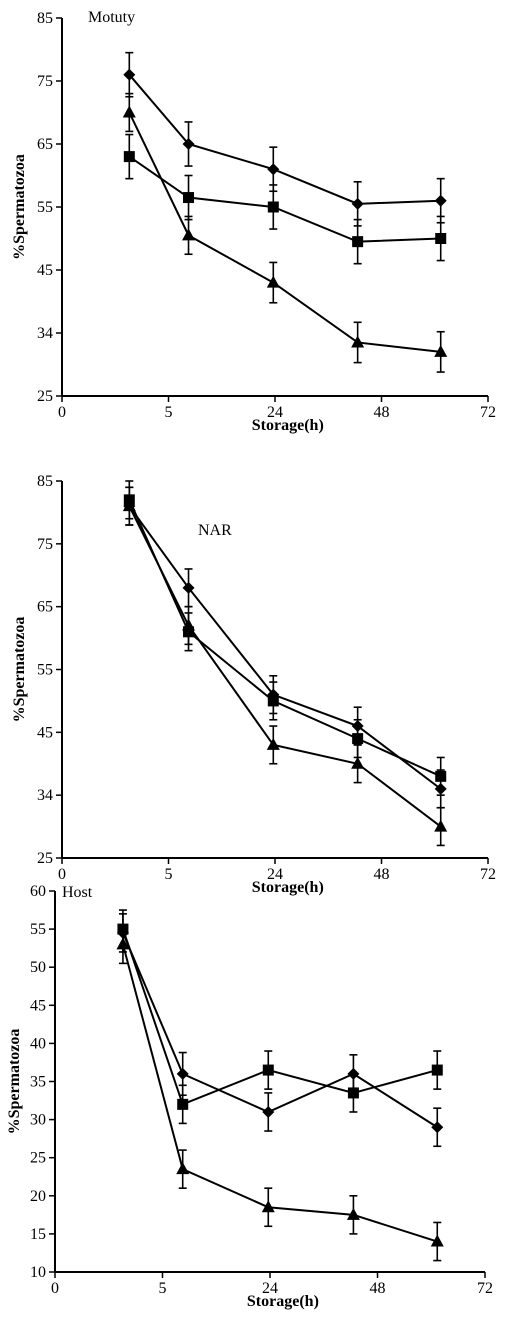 This screenshot has height=1330, width=505. Describe the element at coordinates (38, 1082) in the screenshot. I see `y-tick-label: 35` at that location.